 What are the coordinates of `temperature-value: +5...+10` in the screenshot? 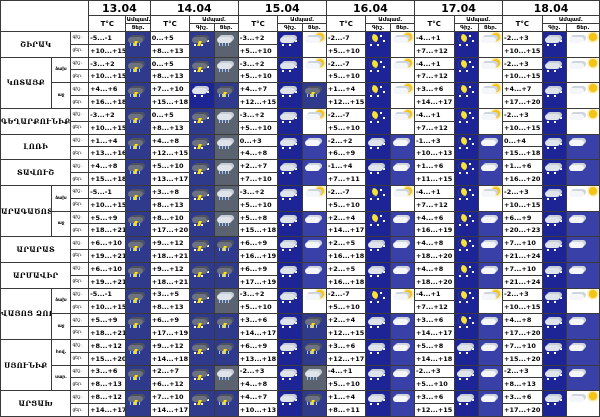 It's located at (258, 204).